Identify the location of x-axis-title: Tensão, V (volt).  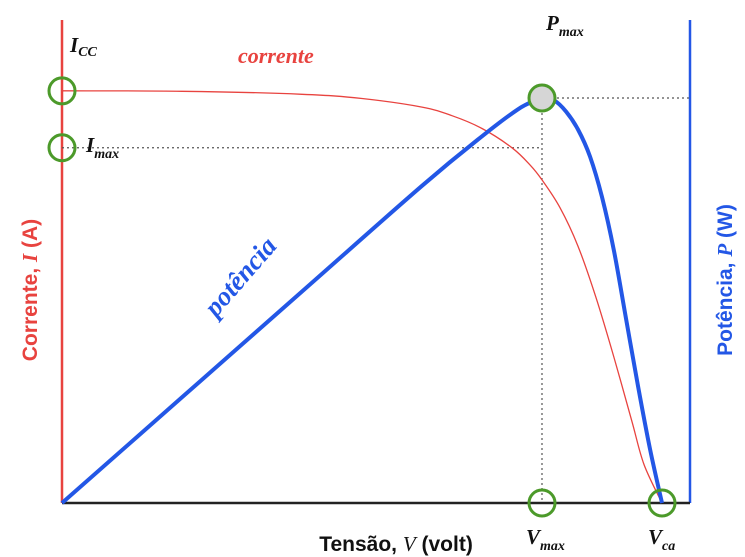
(396, 544).